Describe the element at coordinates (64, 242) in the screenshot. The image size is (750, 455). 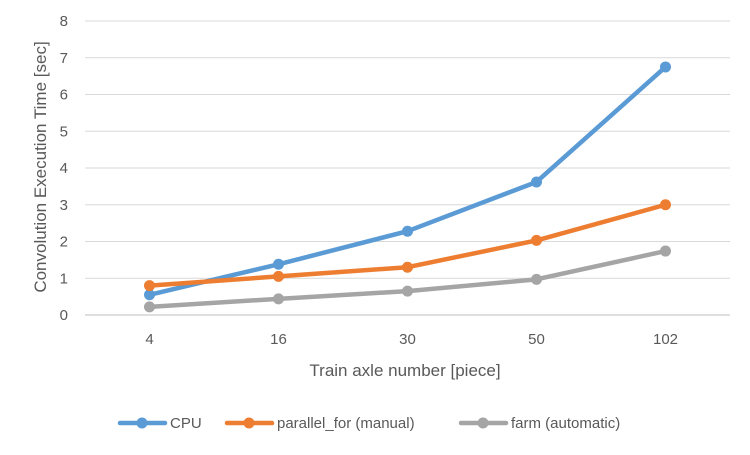
I see `y-tick-label: 2` at that location.